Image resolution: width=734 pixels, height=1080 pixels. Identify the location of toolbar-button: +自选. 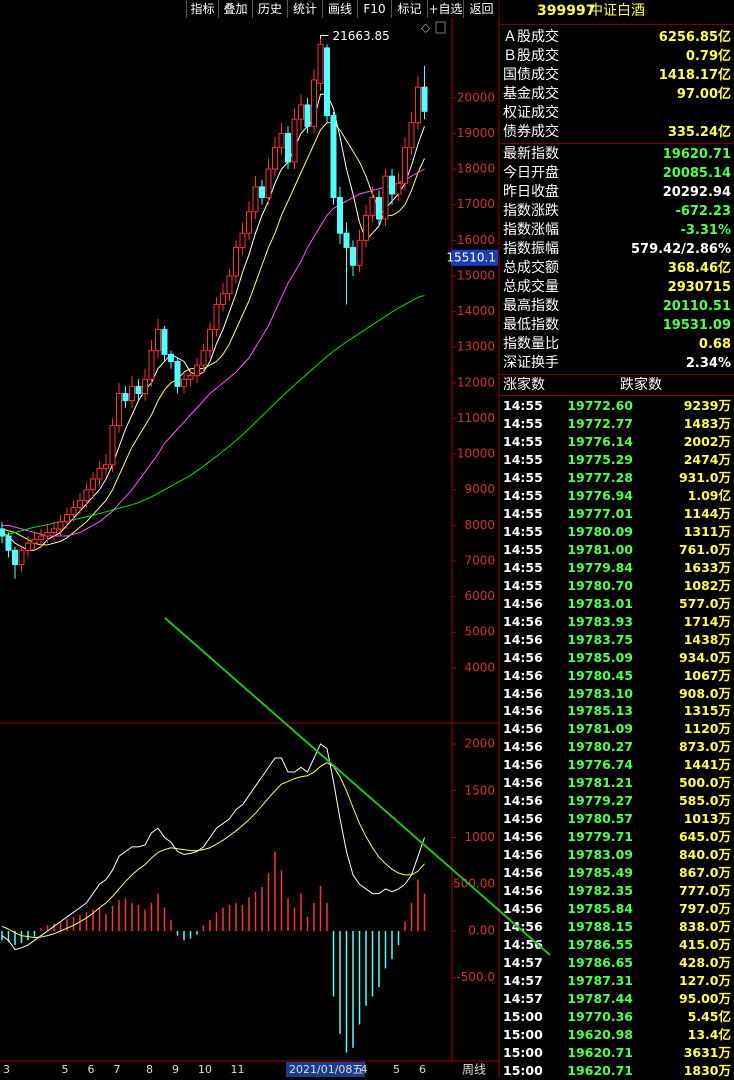
(445, 9).